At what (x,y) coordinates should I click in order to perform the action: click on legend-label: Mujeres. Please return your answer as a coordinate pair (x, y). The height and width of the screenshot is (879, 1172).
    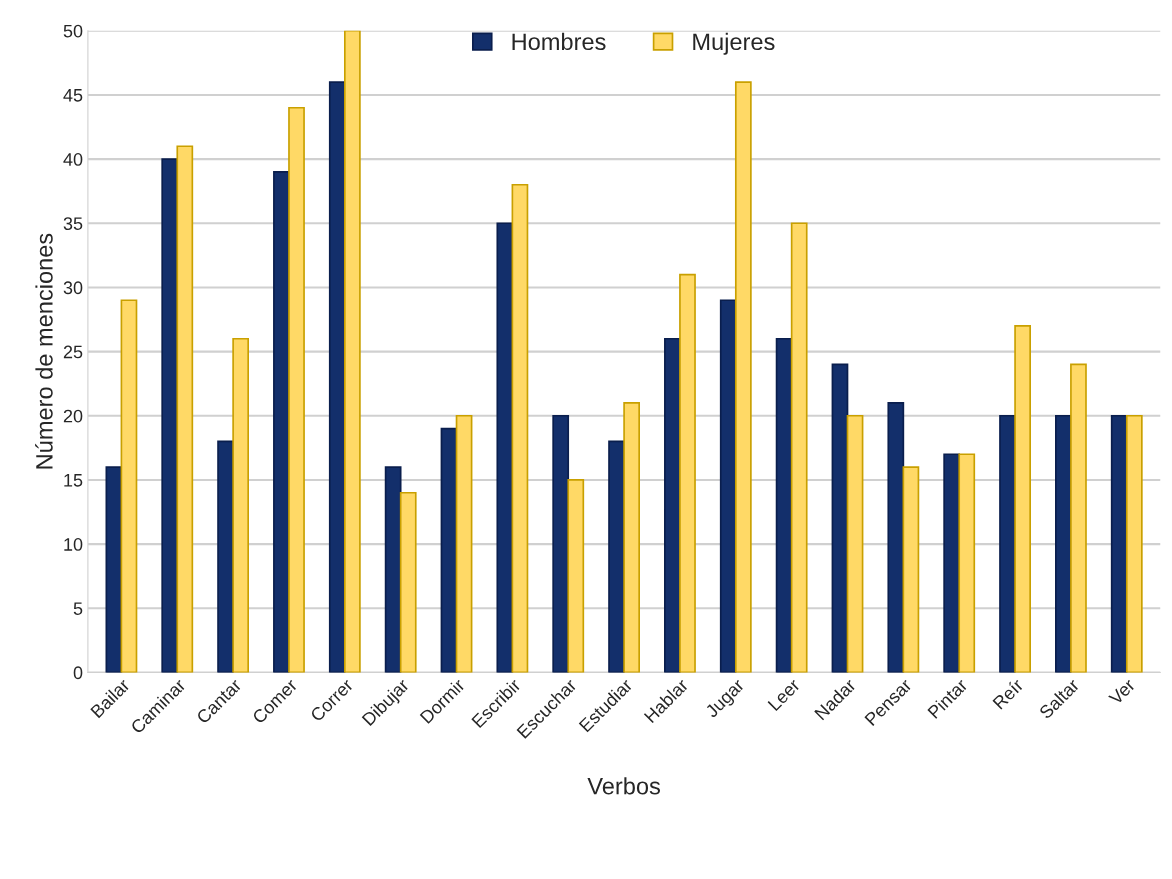
    Looking at the image, I should click on (734, 43).